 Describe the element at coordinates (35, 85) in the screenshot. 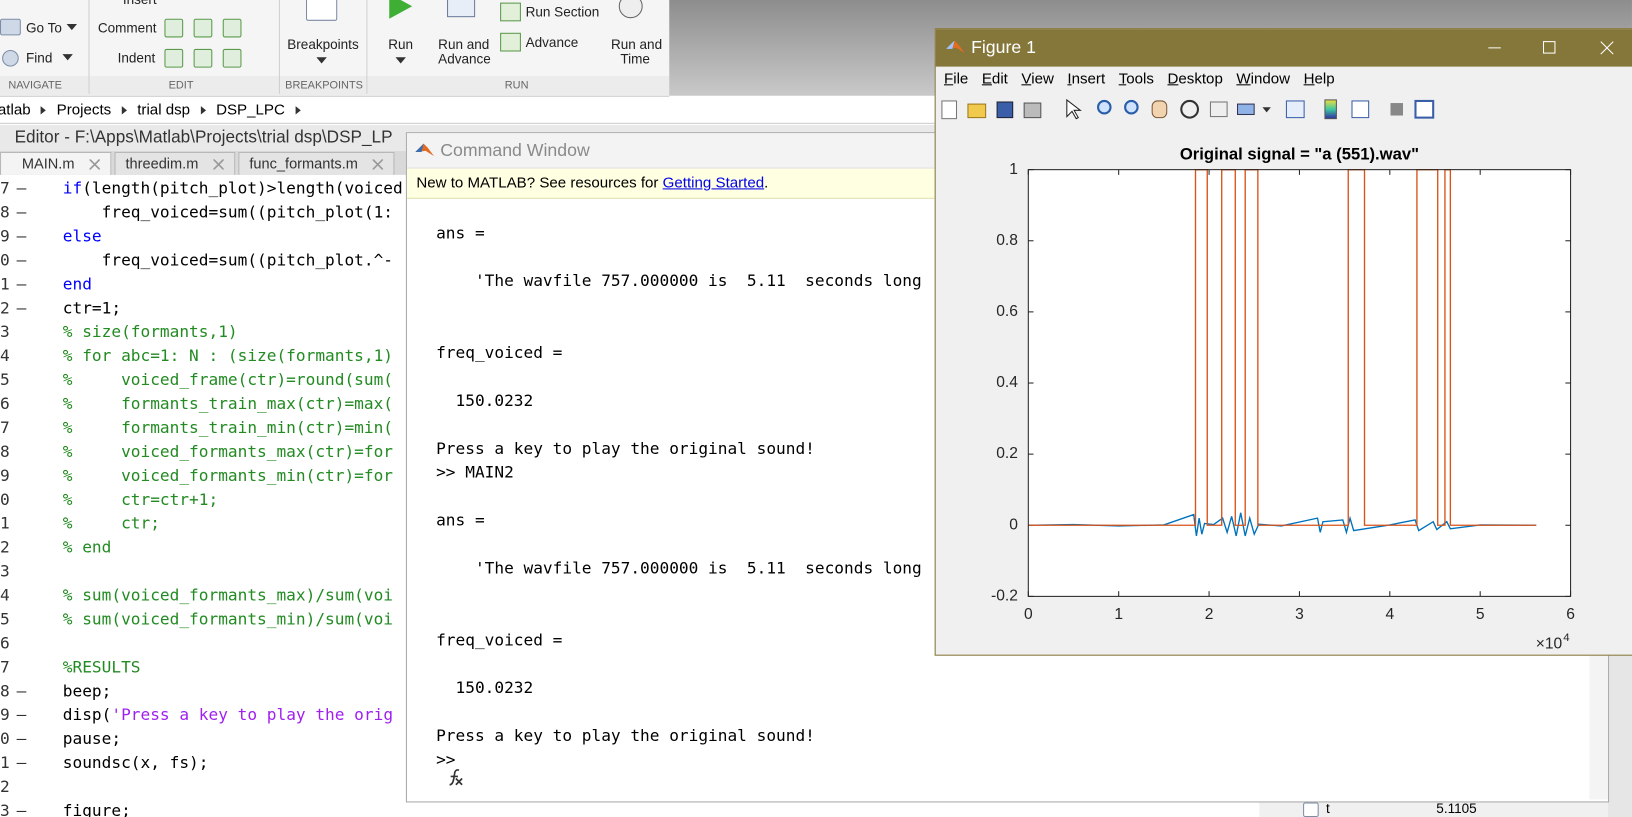

I see `section-label: NAVIGATE` at that location.